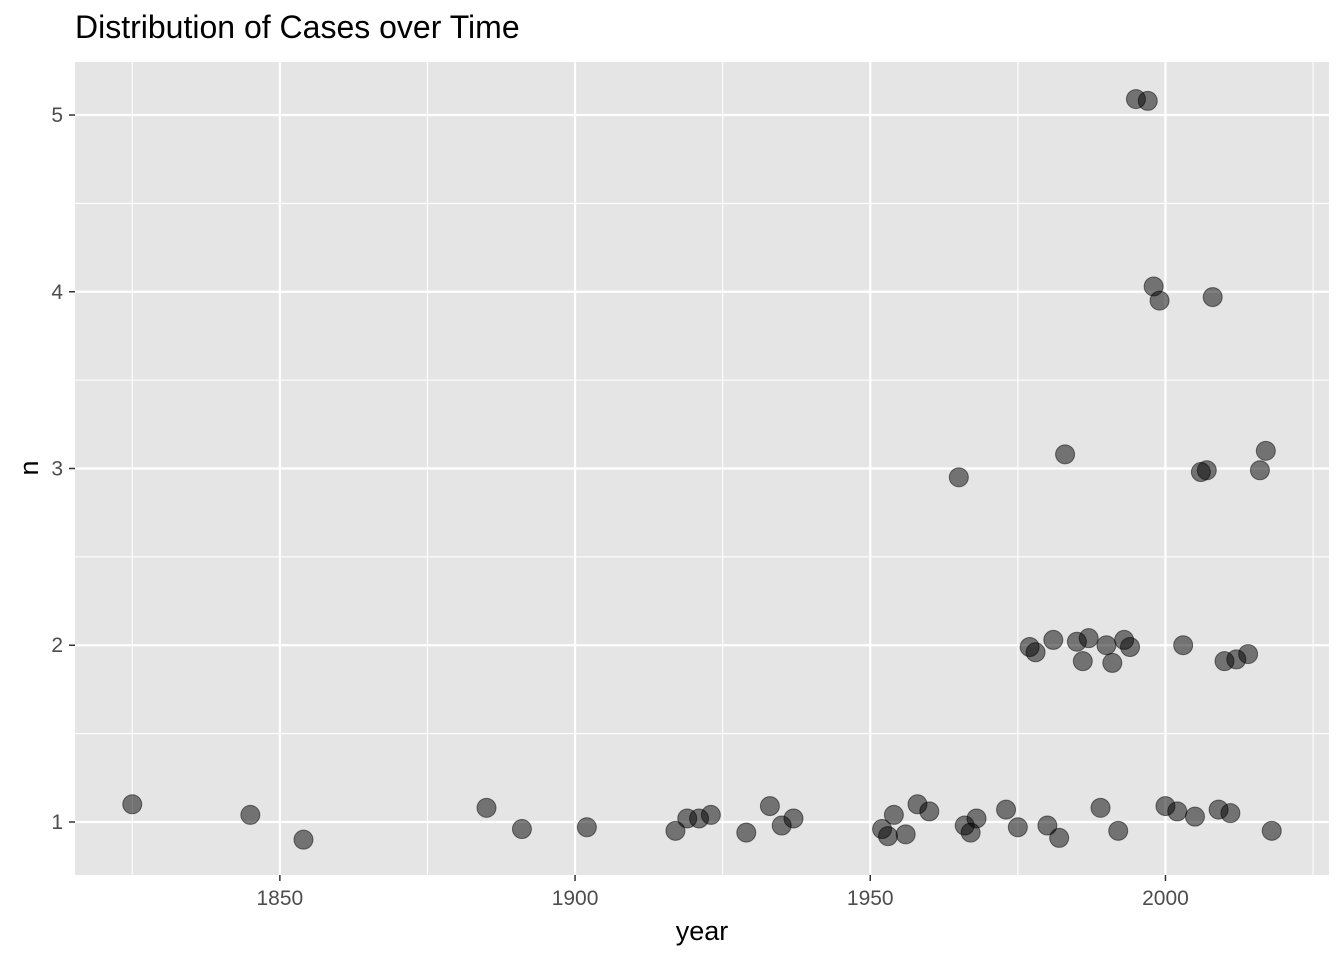  Describe the element at coordinates (57, 115) in the screenshot. I see `y-tick-label: 5` at that location.